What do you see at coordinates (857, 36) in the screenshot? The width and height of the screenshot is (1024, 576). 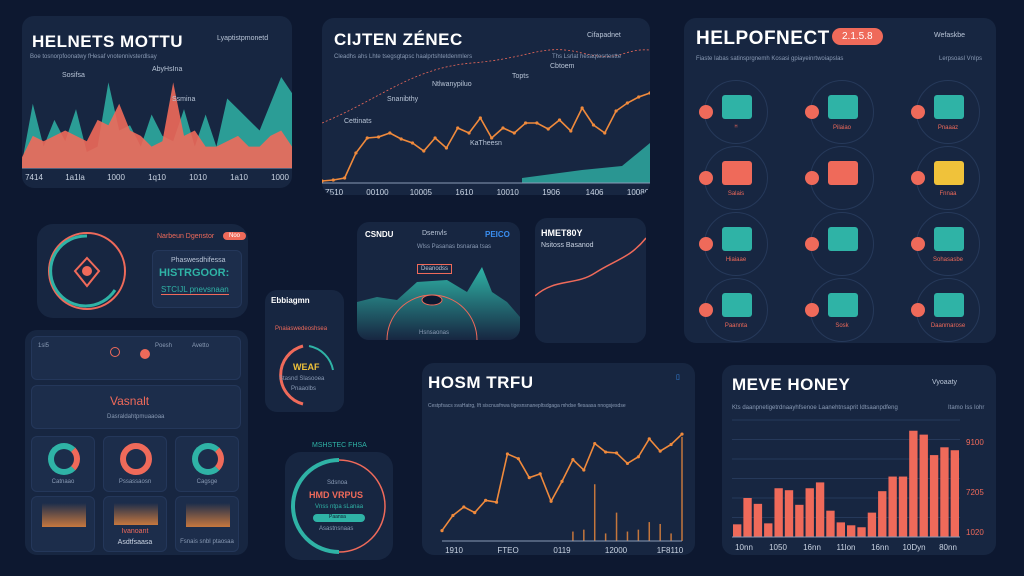 I see `version-badge: 2.1.5.8` at bounding box center [857, 36].